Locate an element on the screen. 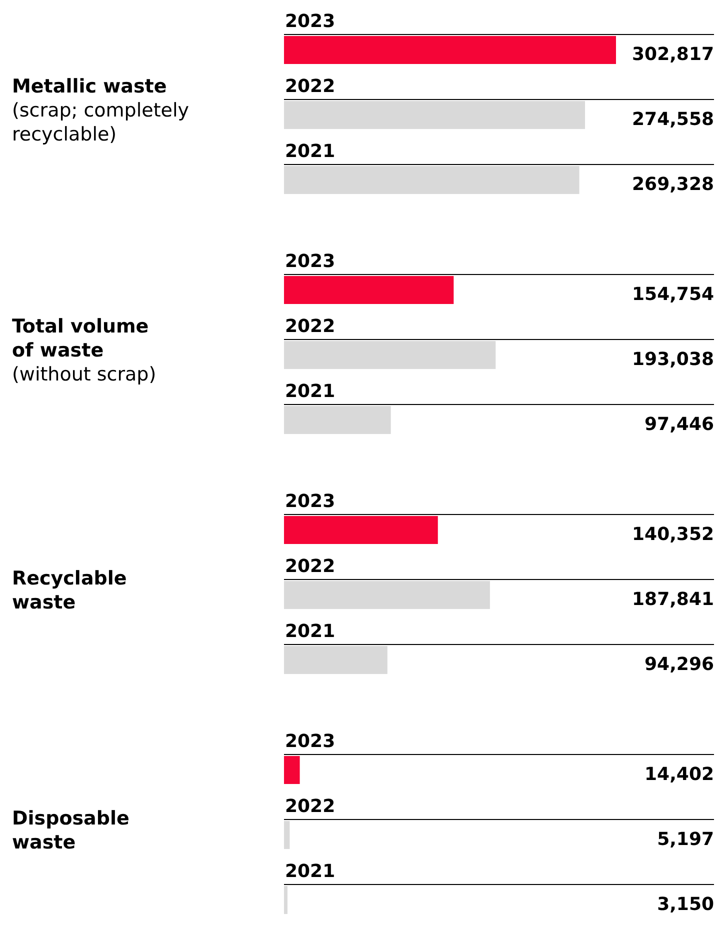 This screenshot has height=926, width=727. series-label: 2023 is located at coordinates (310, 21).